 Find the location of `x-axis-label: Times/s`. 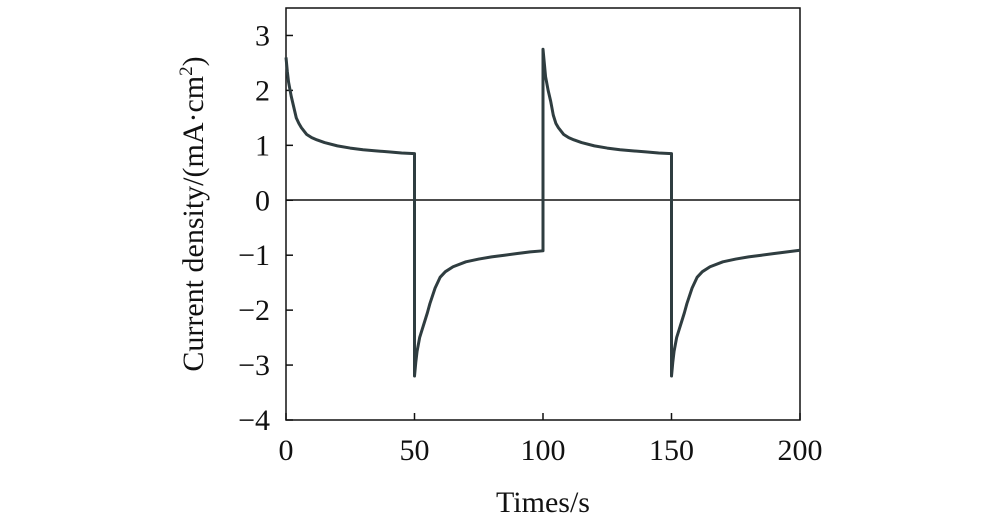

x-axis-label: Times/s is located at coordinates (543, 502).